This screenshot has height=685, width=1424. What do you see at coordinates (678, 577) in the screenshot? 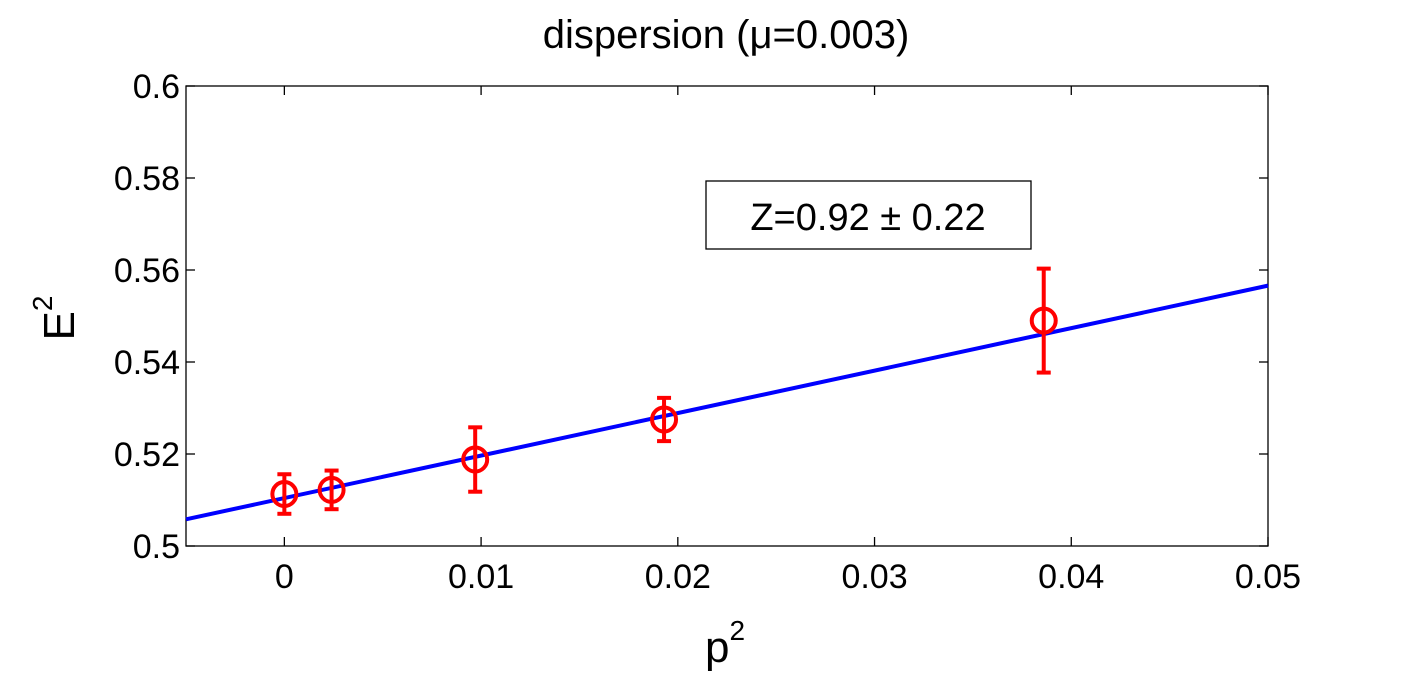
I see `x-tick-label: 0.02` at bounding box center [678, 577].